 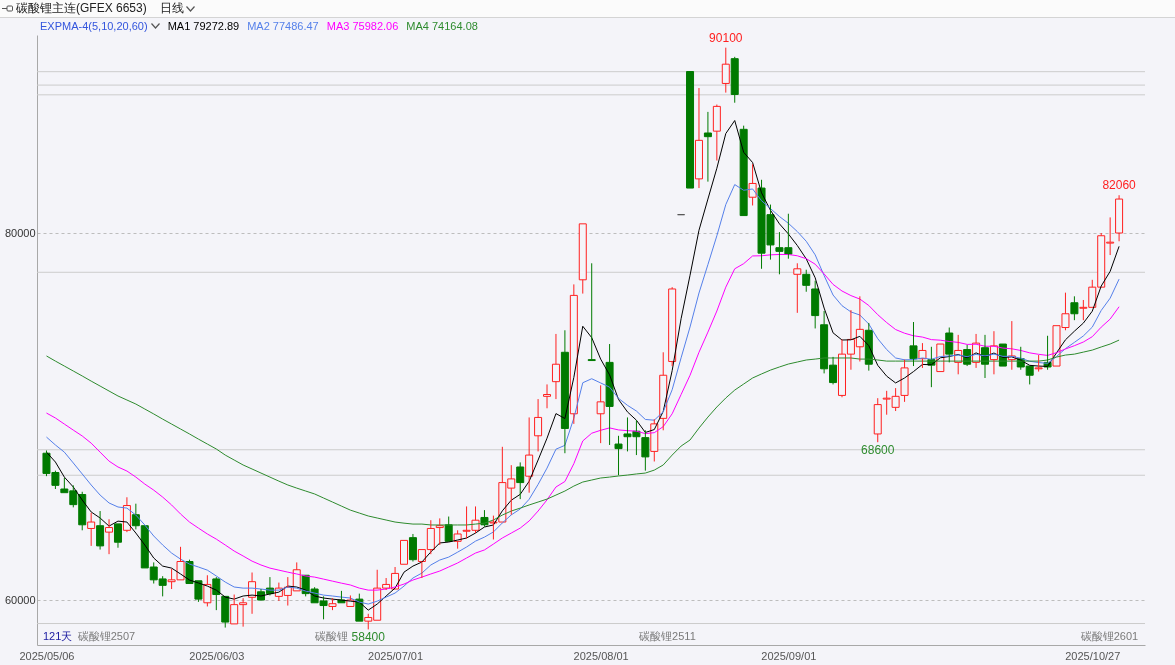 I want to click on chart-subtitle: 日线, so click(x=171, y=8).